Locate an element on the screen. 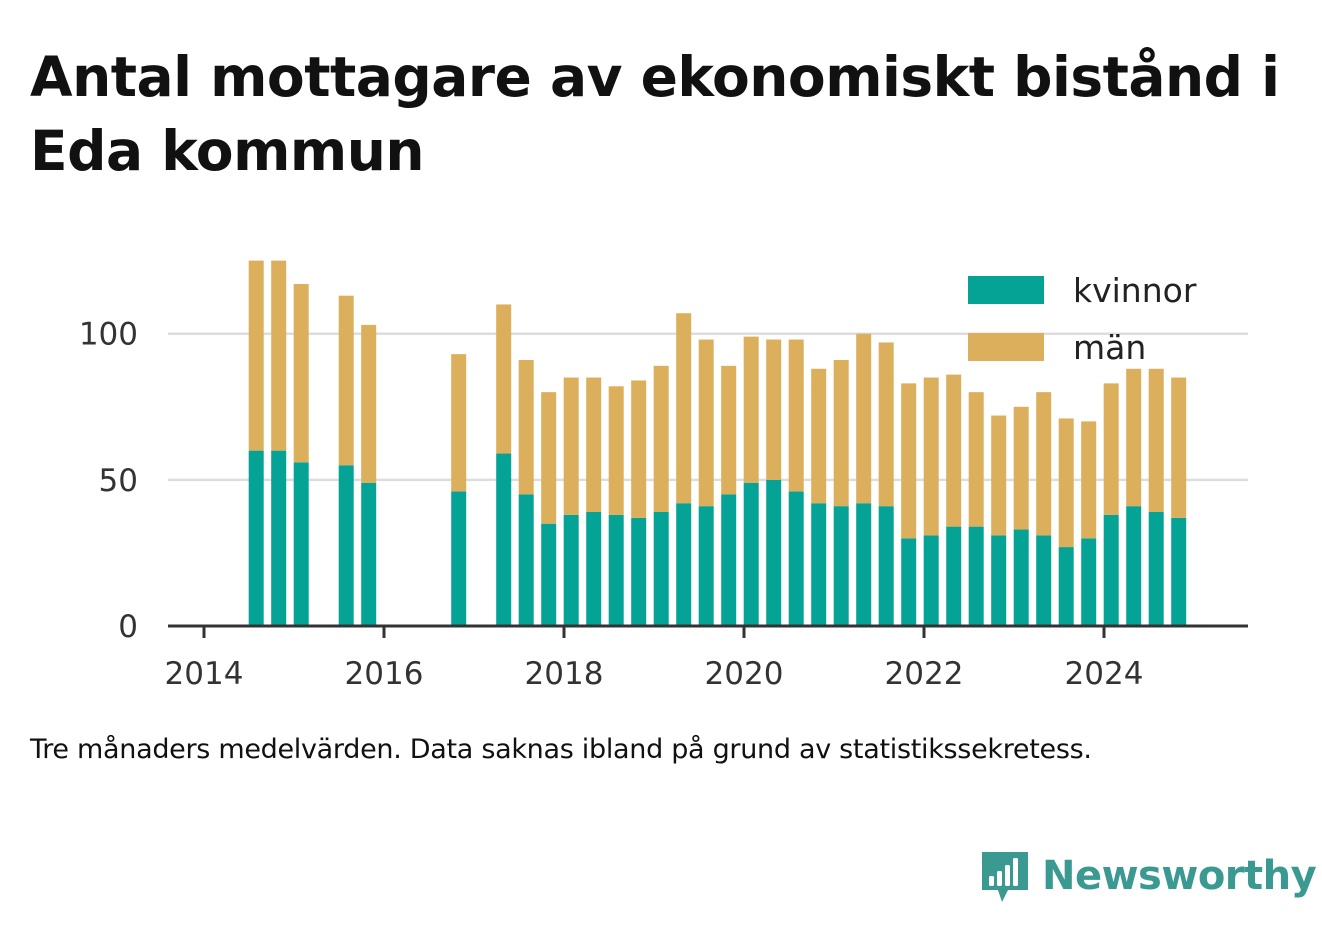 Image resolution: width=1322 pixels, height=939 pixels. x-axis-ticks: 2014 2016 2018 2020 2022 2024 is located at coordinates (654, 659).